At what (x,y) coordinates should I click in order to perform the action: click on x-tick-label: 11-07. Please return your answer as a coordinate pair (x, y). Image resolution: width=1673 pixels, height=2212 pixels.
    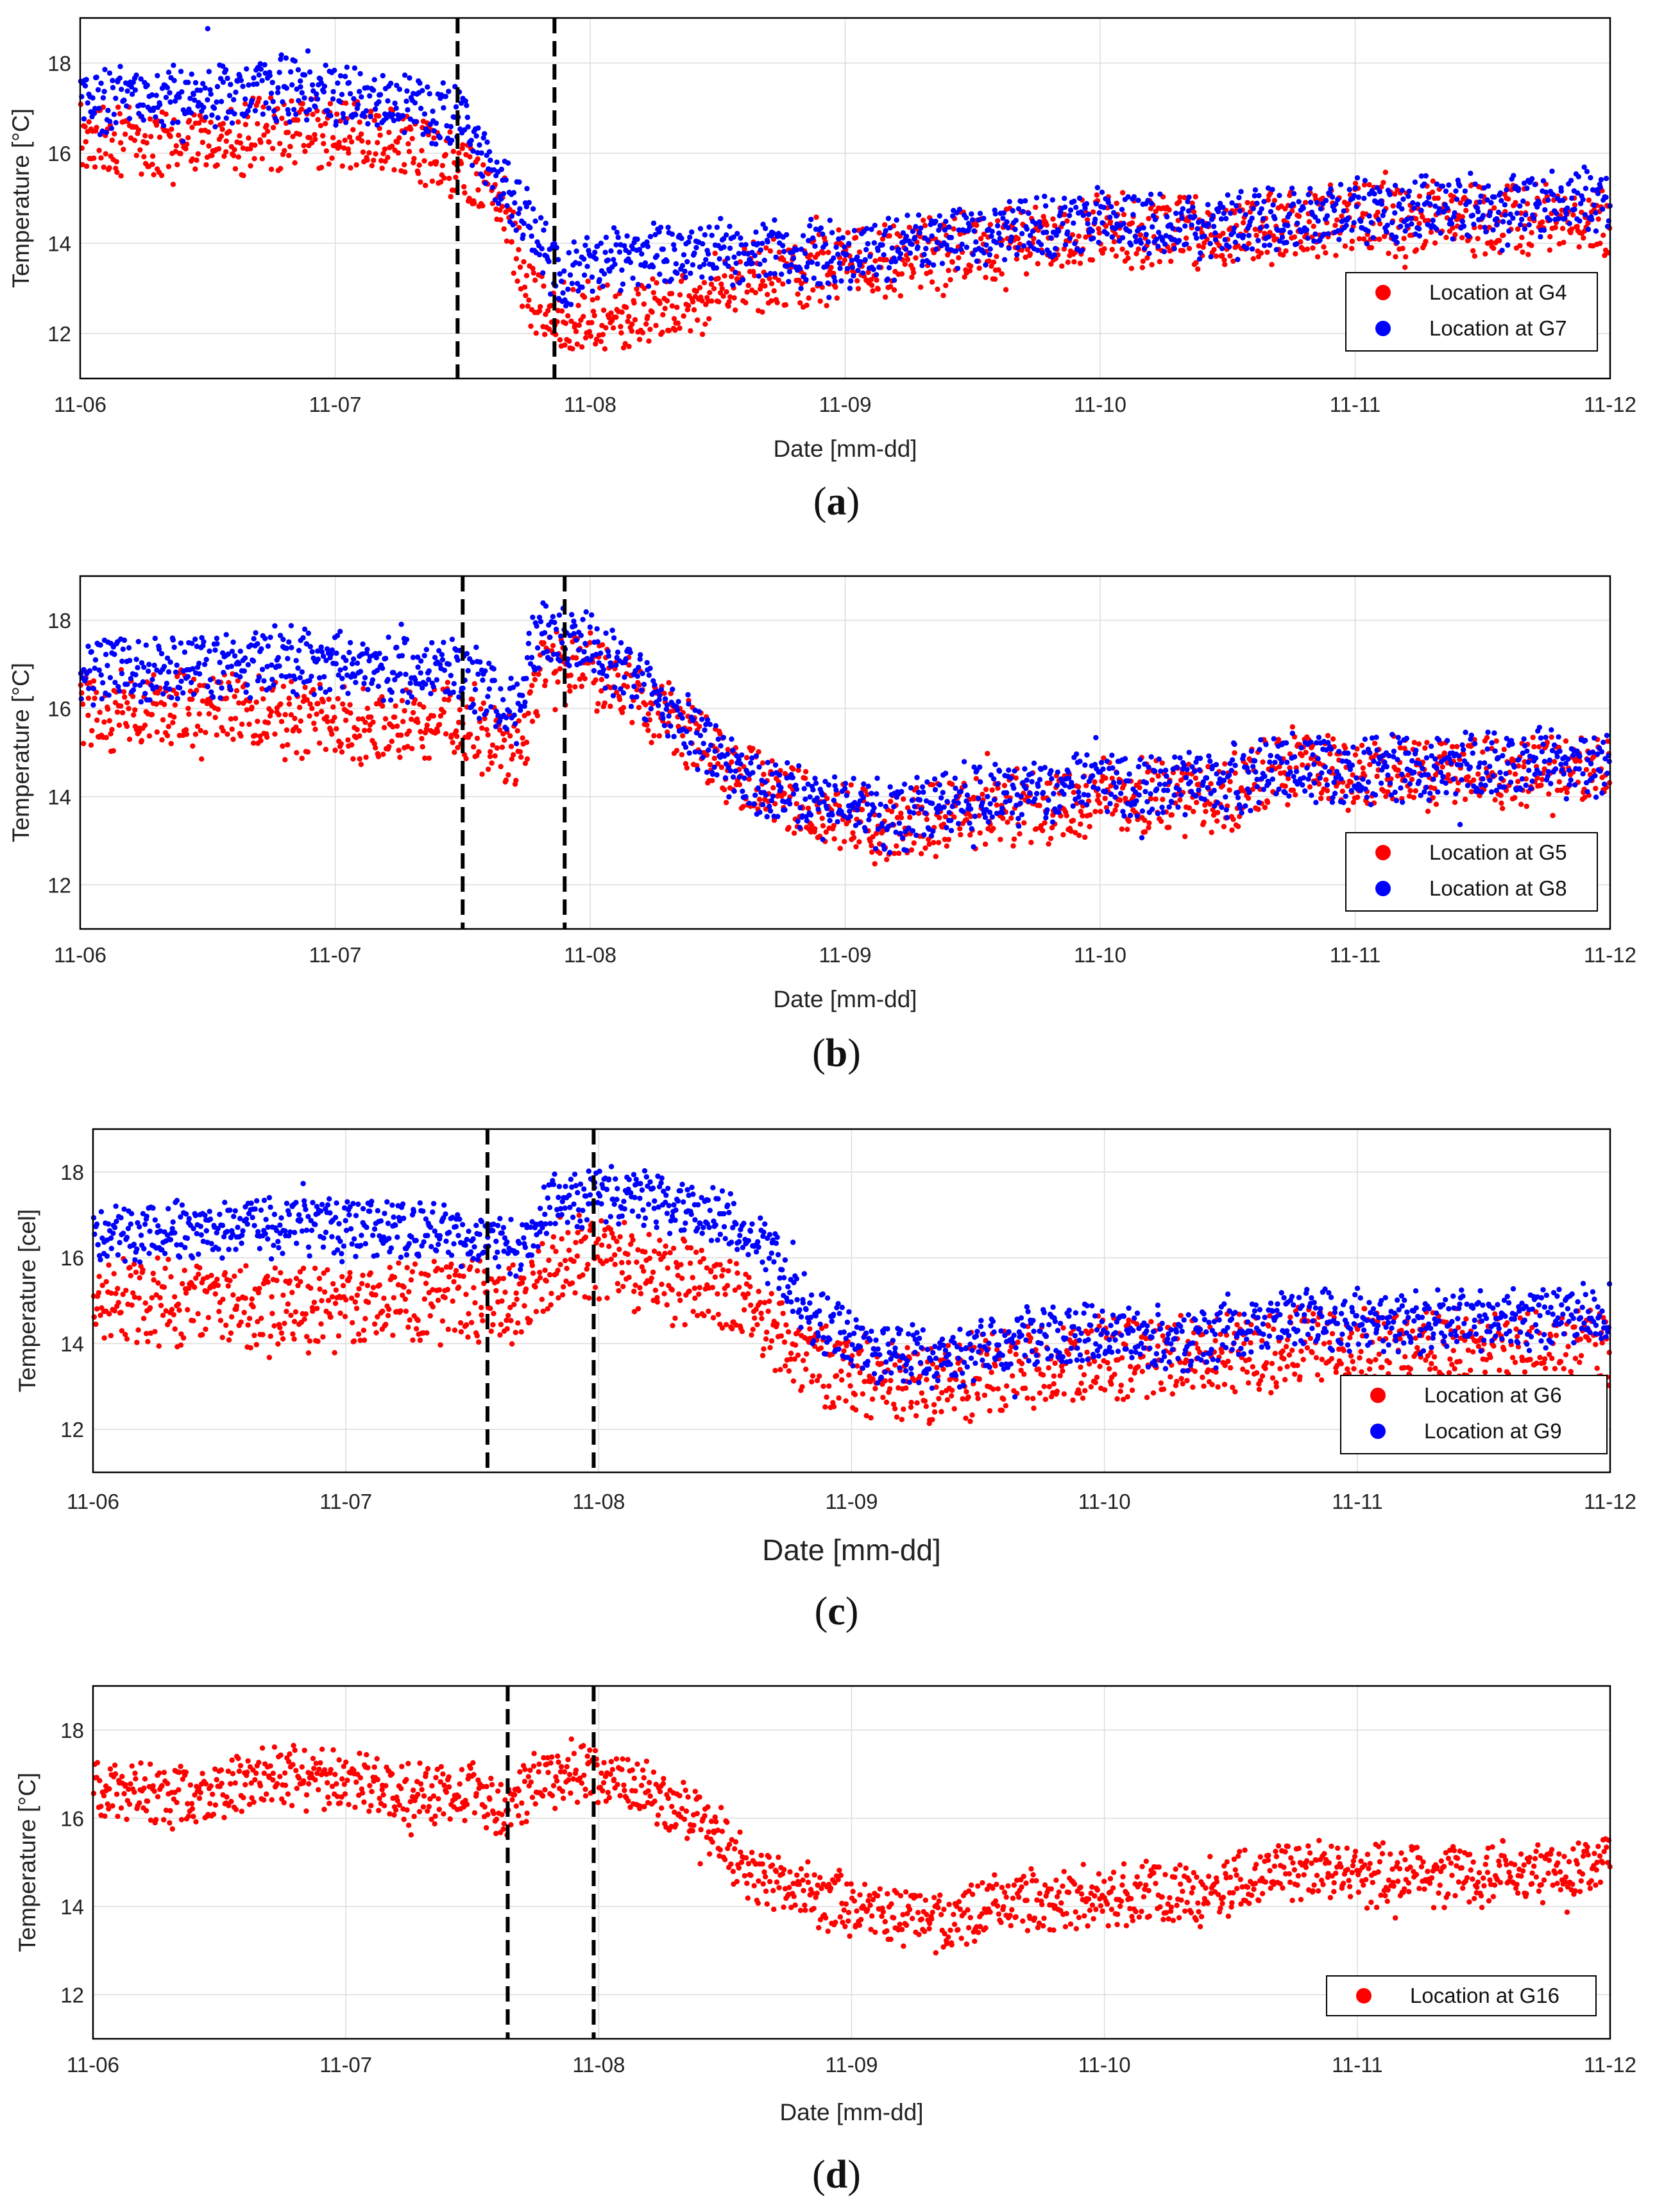
    Looking at the image, I should click on (336, 404).